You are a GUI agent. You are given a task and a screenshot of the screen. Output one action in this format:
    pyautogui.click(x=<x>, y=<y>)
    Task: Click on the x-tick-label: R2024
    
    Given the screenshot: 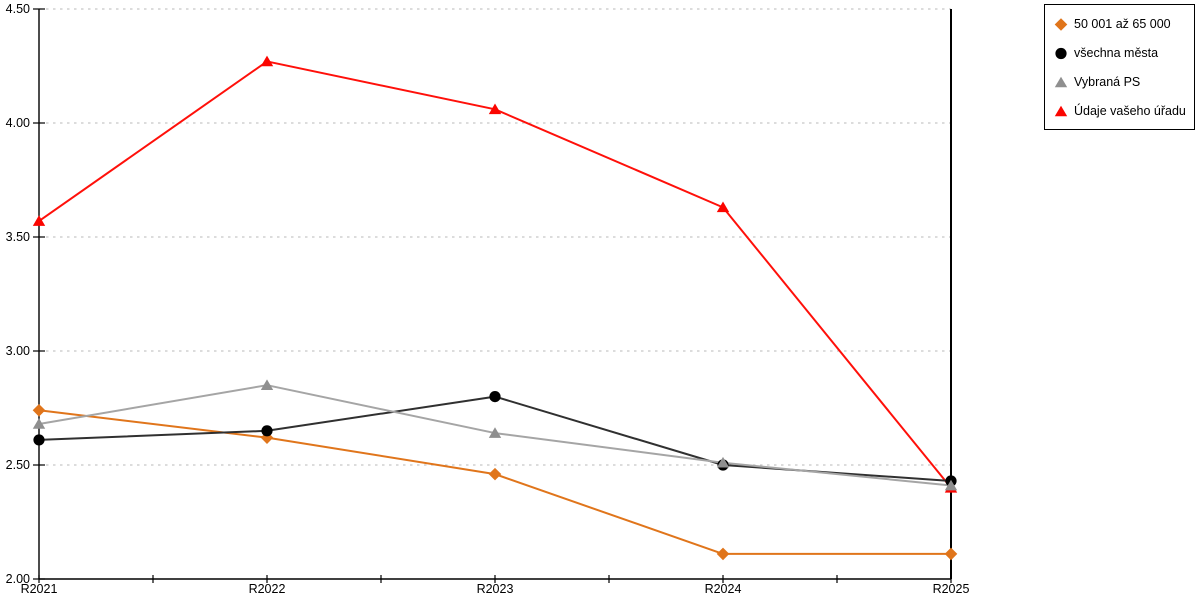 What is the action you would take?
    pyautogui.click(x=723, y=589)
    